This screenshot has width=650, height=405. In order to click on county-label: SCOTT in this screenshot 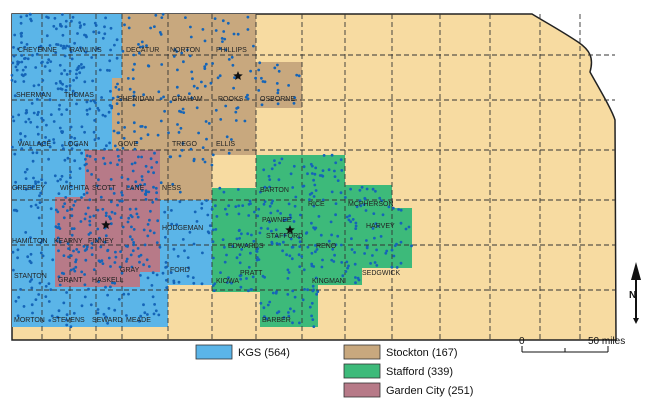, I will do `click(104, 188)`.